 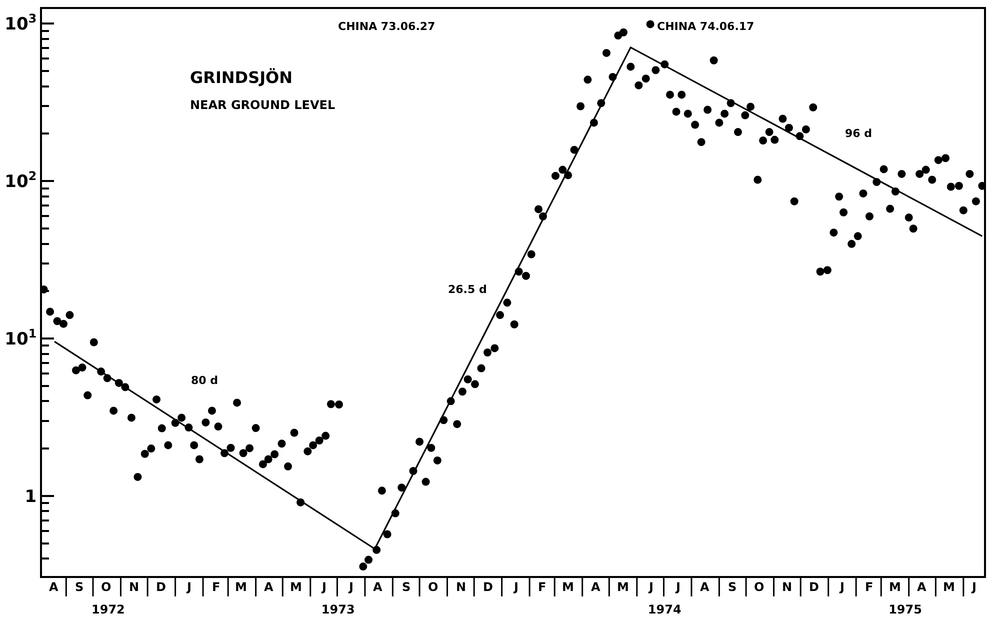 I want to click on annotation: CHINA 74.06.17, so click(x=705, y=26).